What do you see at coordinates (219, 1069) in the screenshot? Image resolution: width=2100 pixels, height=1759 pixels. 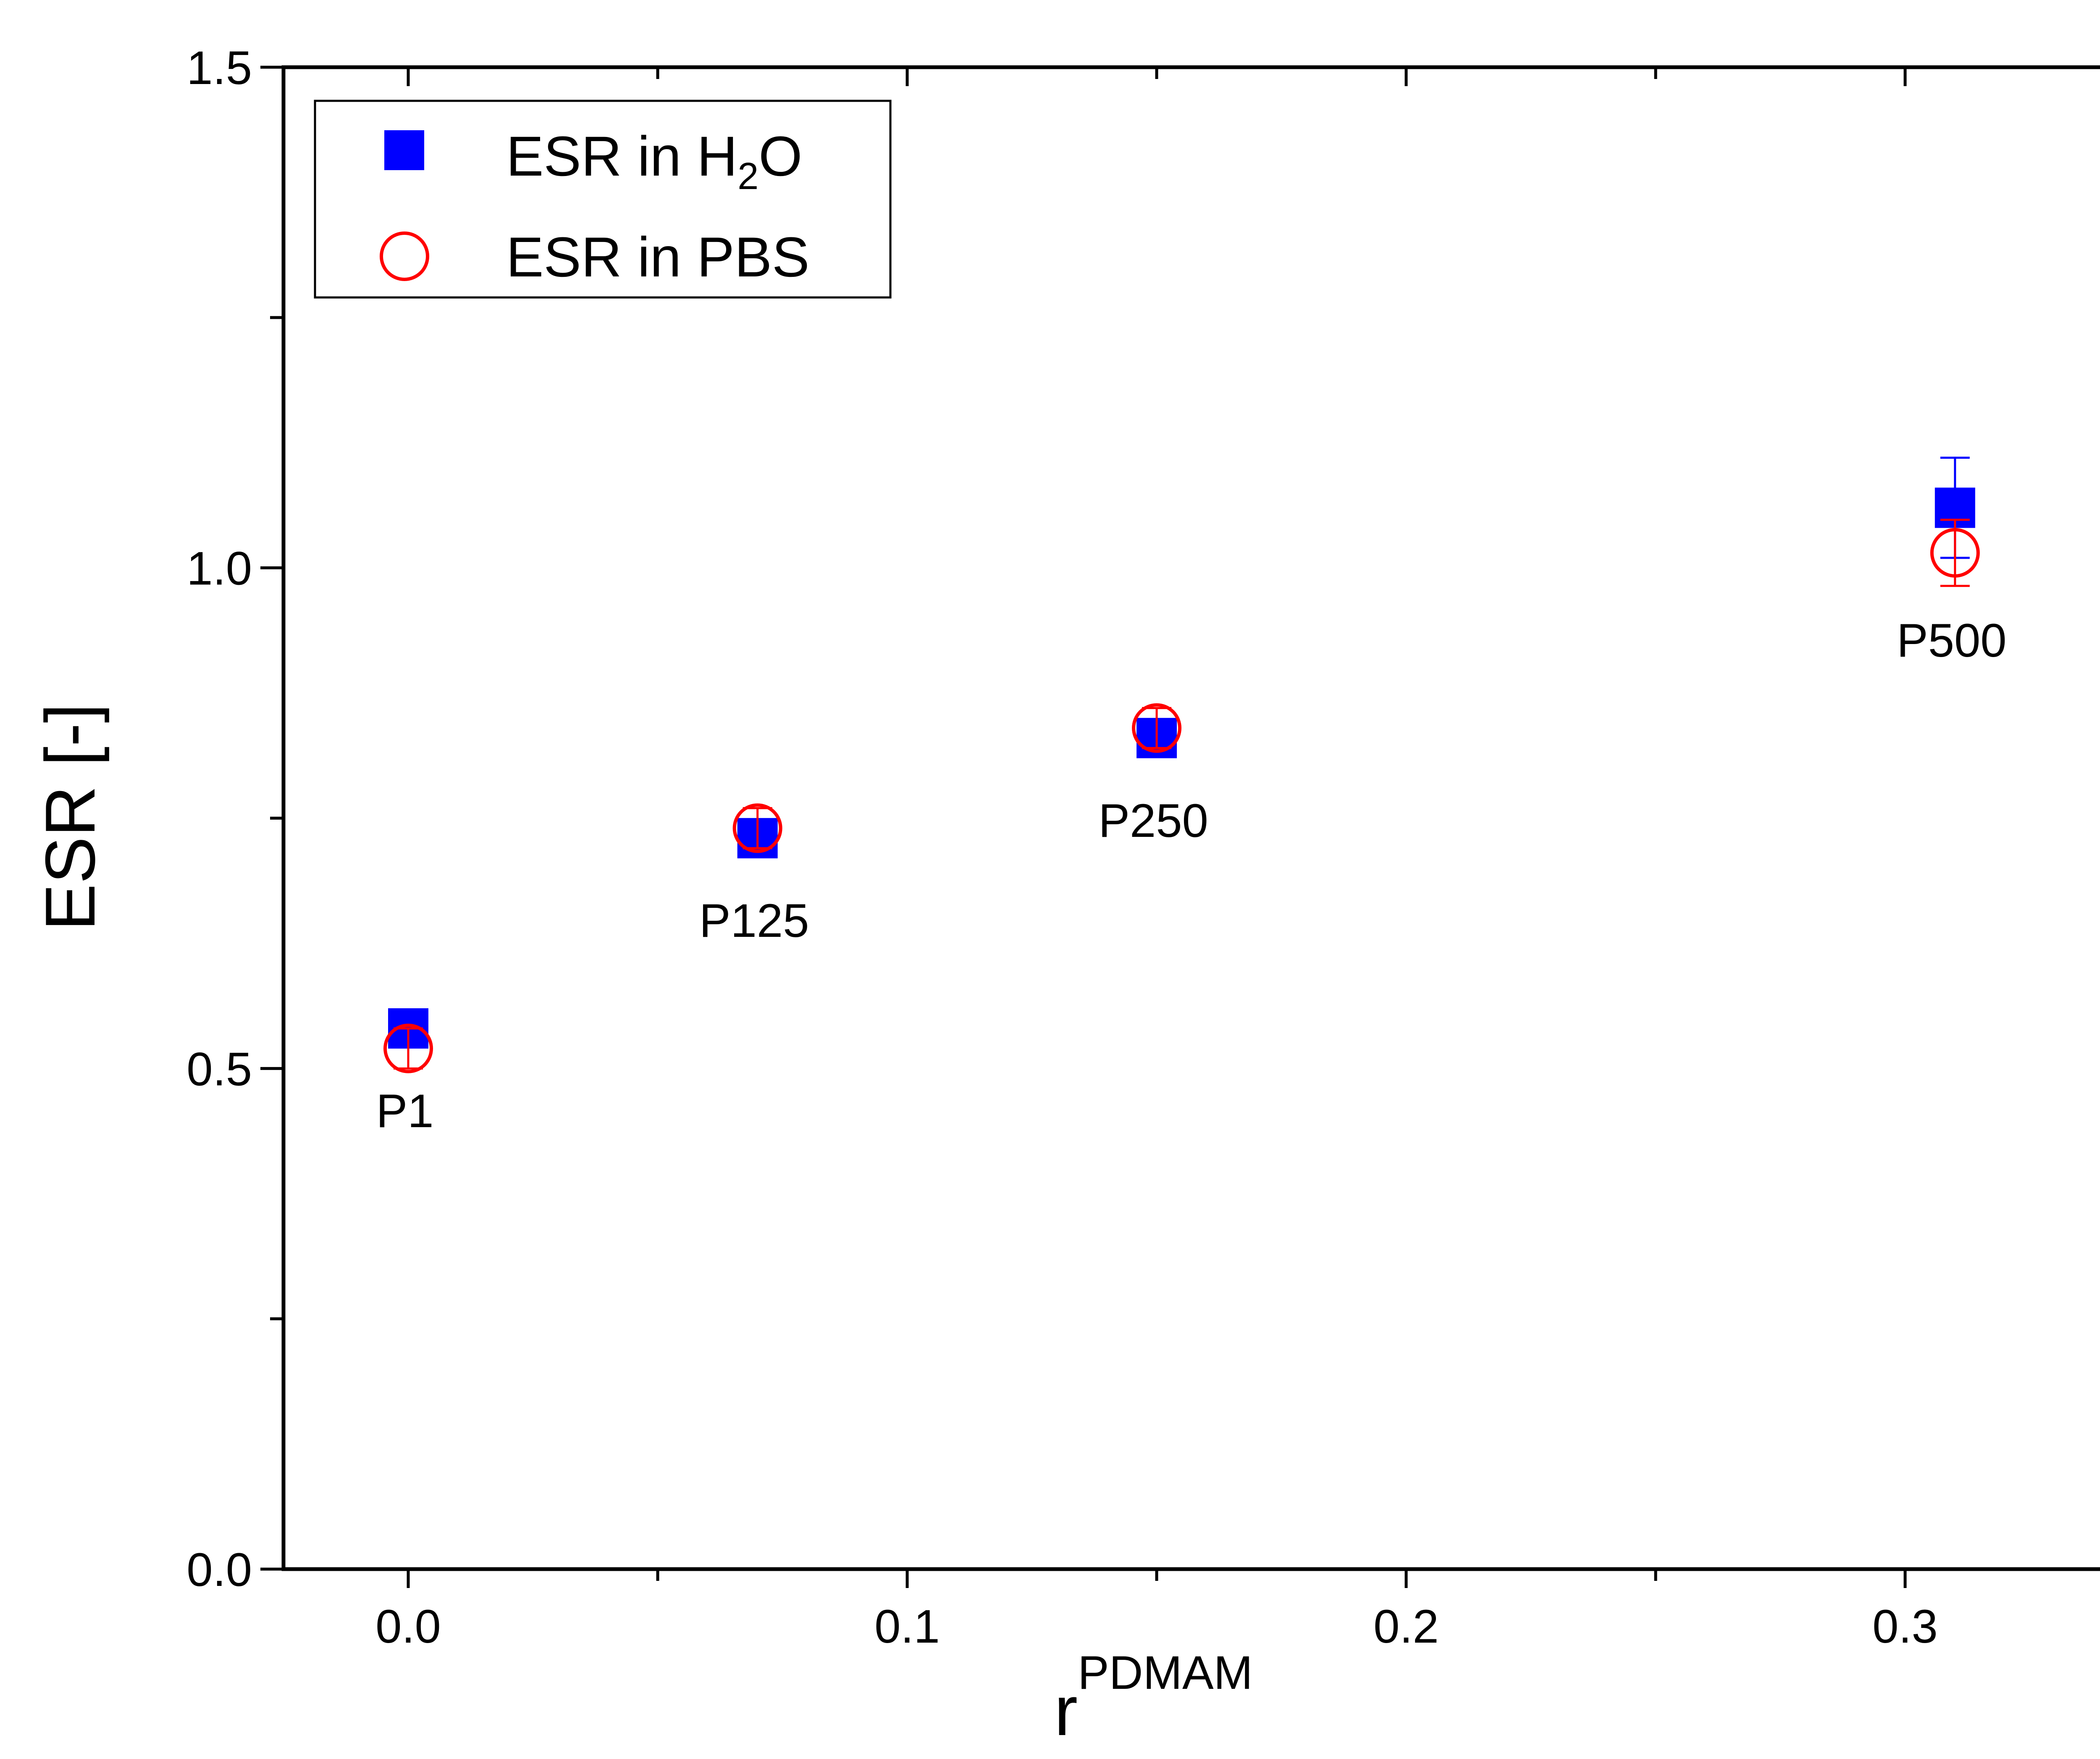 I see `y-tick-label: 0.5` at bounding box center [219, 1069].